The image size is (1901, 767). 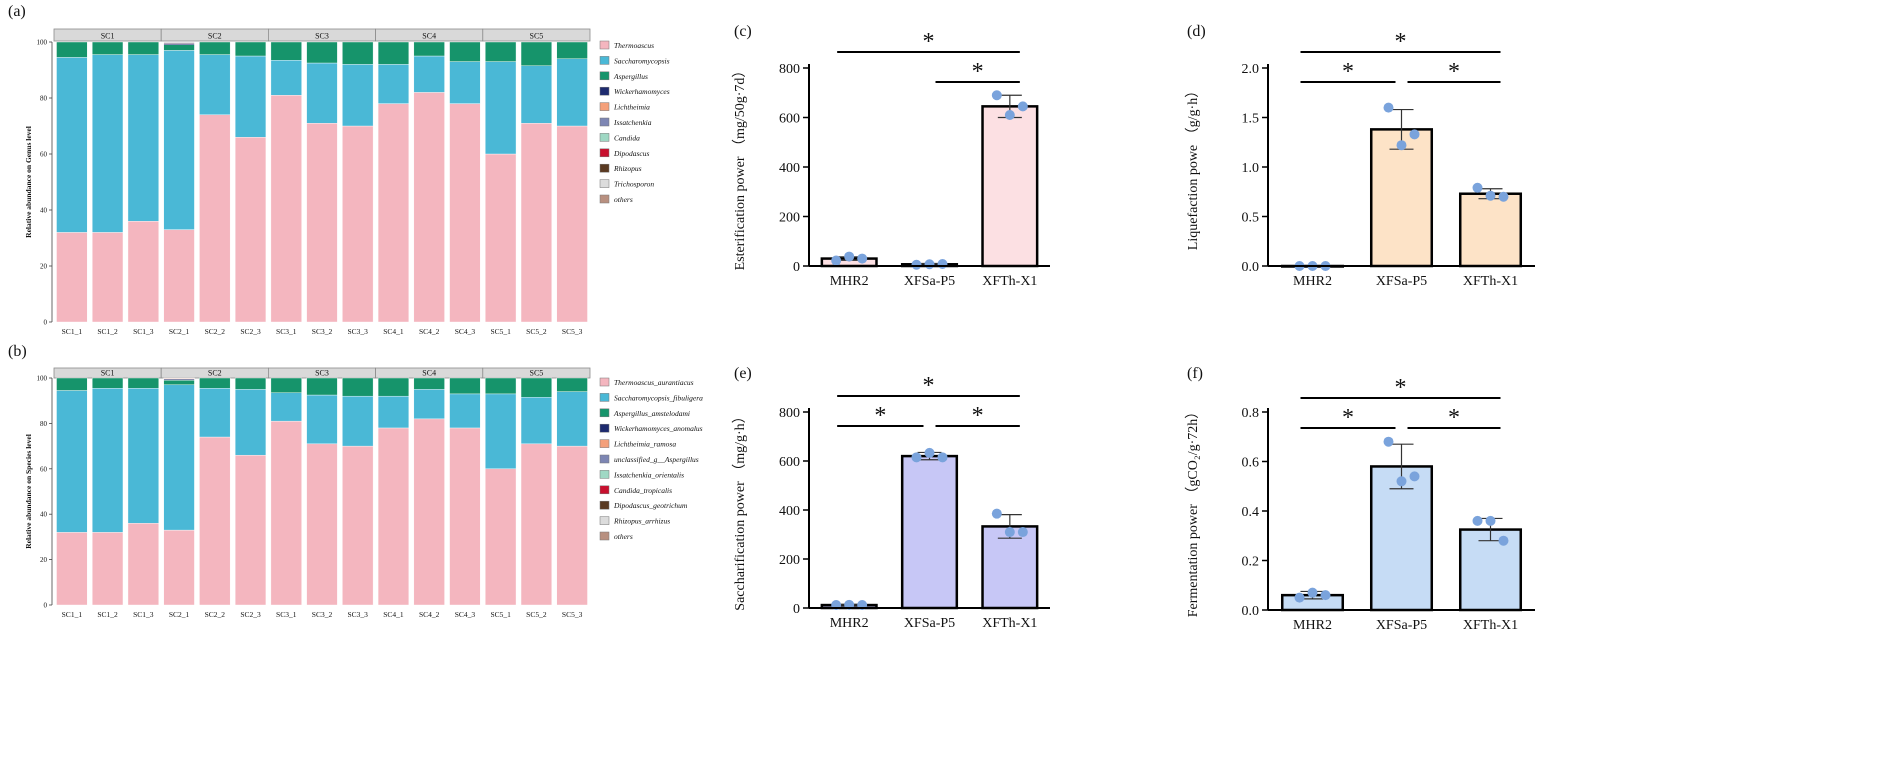 I want to click on bar-XFSa-P5, so click(x=929, y=532).